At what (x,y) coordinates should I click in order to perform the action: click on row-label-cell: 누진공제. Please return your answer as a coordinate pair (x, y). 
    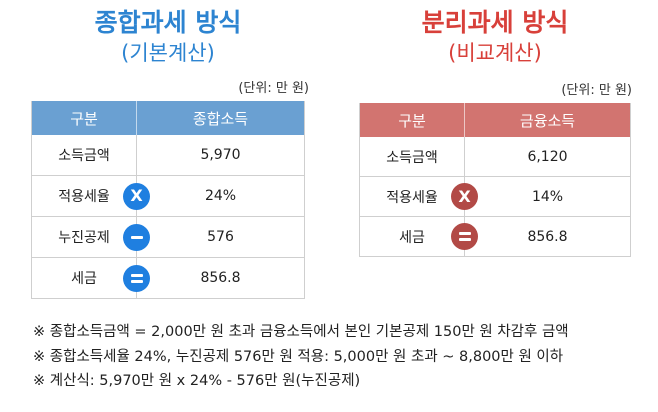
    Looking at the image, I should click on (90, 237).